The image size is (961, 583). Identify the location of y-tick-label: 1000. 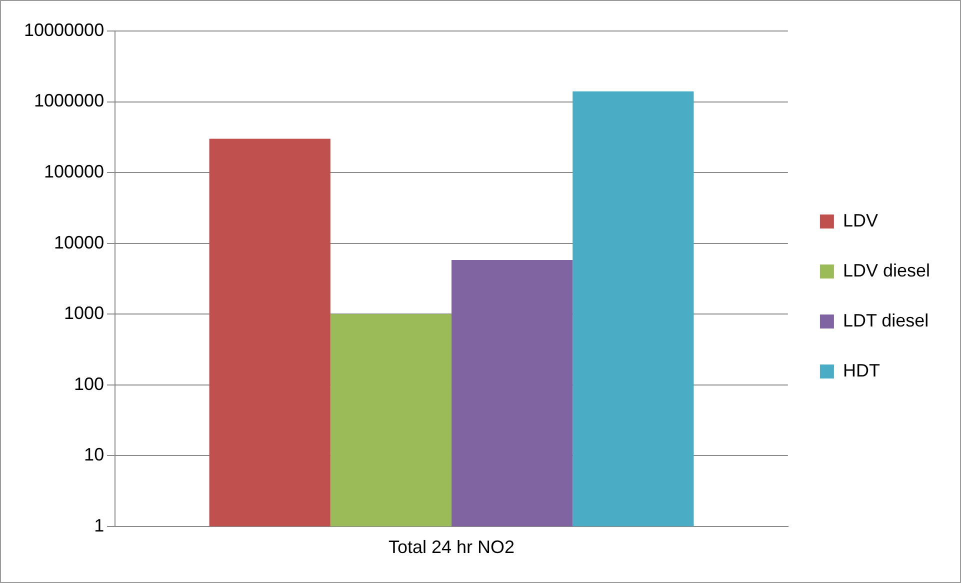
(84, 313).